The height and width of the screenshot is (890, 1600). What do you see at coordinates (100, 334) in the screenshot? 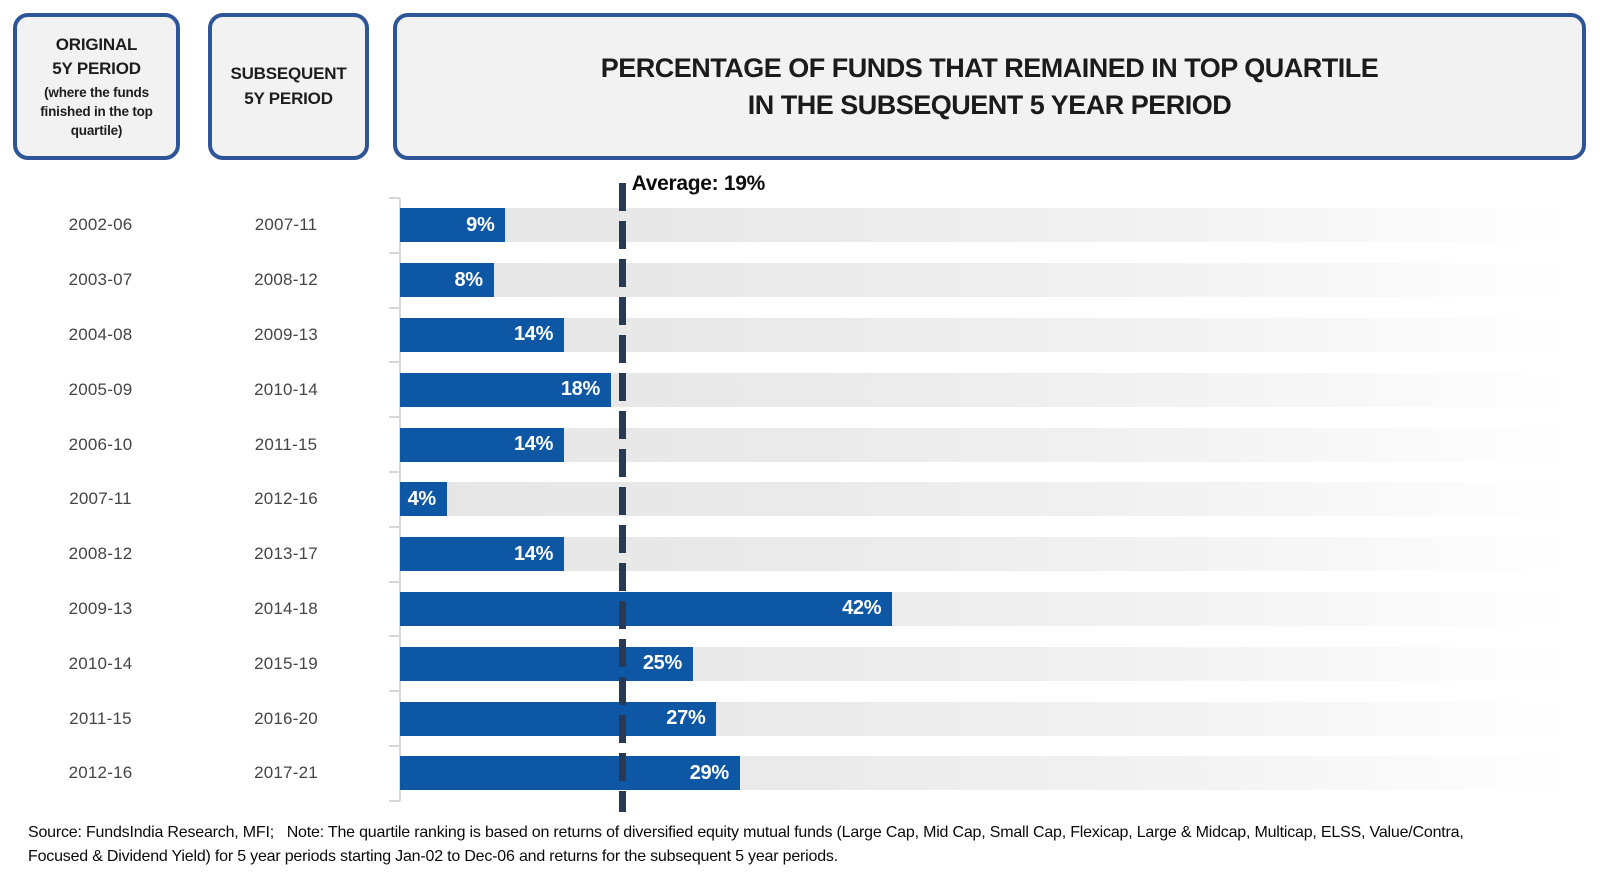
I see `original-period-label: 2004-08` at bounding box center [100, 334].